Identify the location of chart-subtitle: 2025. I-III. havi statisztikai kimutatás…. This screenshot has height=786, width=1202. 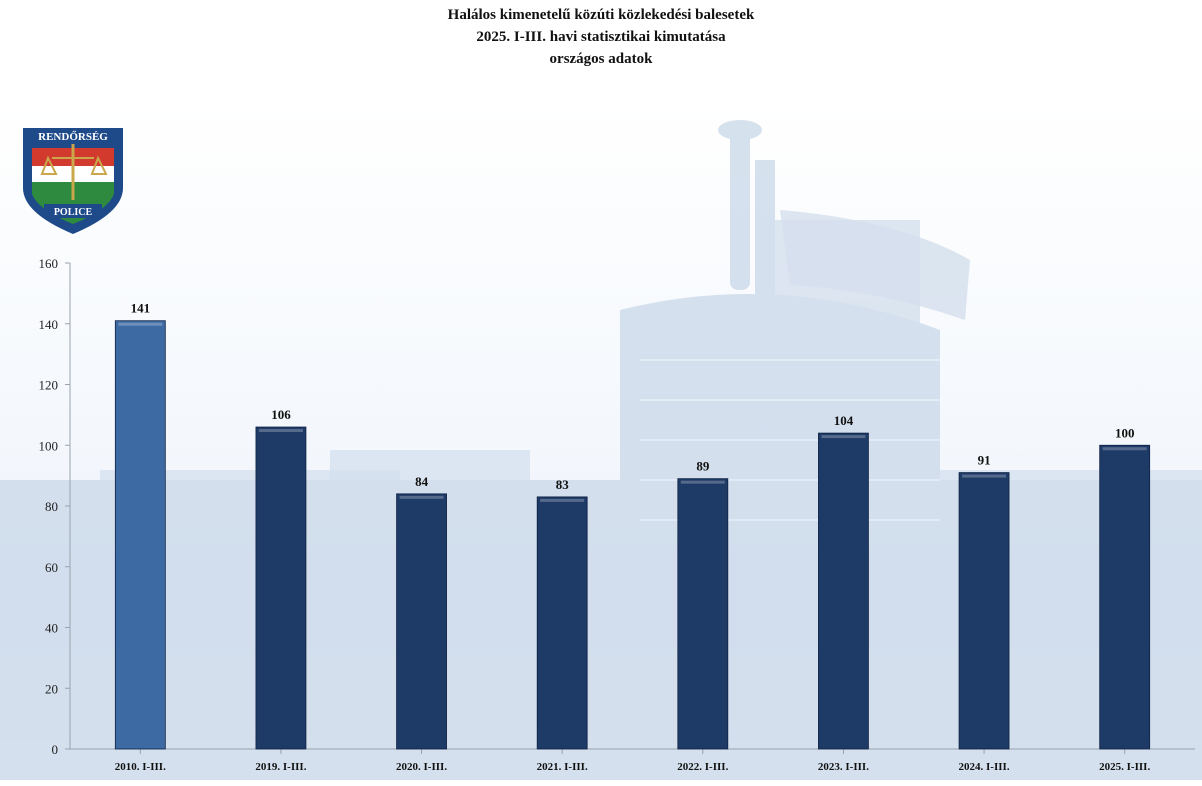
(601, 37).